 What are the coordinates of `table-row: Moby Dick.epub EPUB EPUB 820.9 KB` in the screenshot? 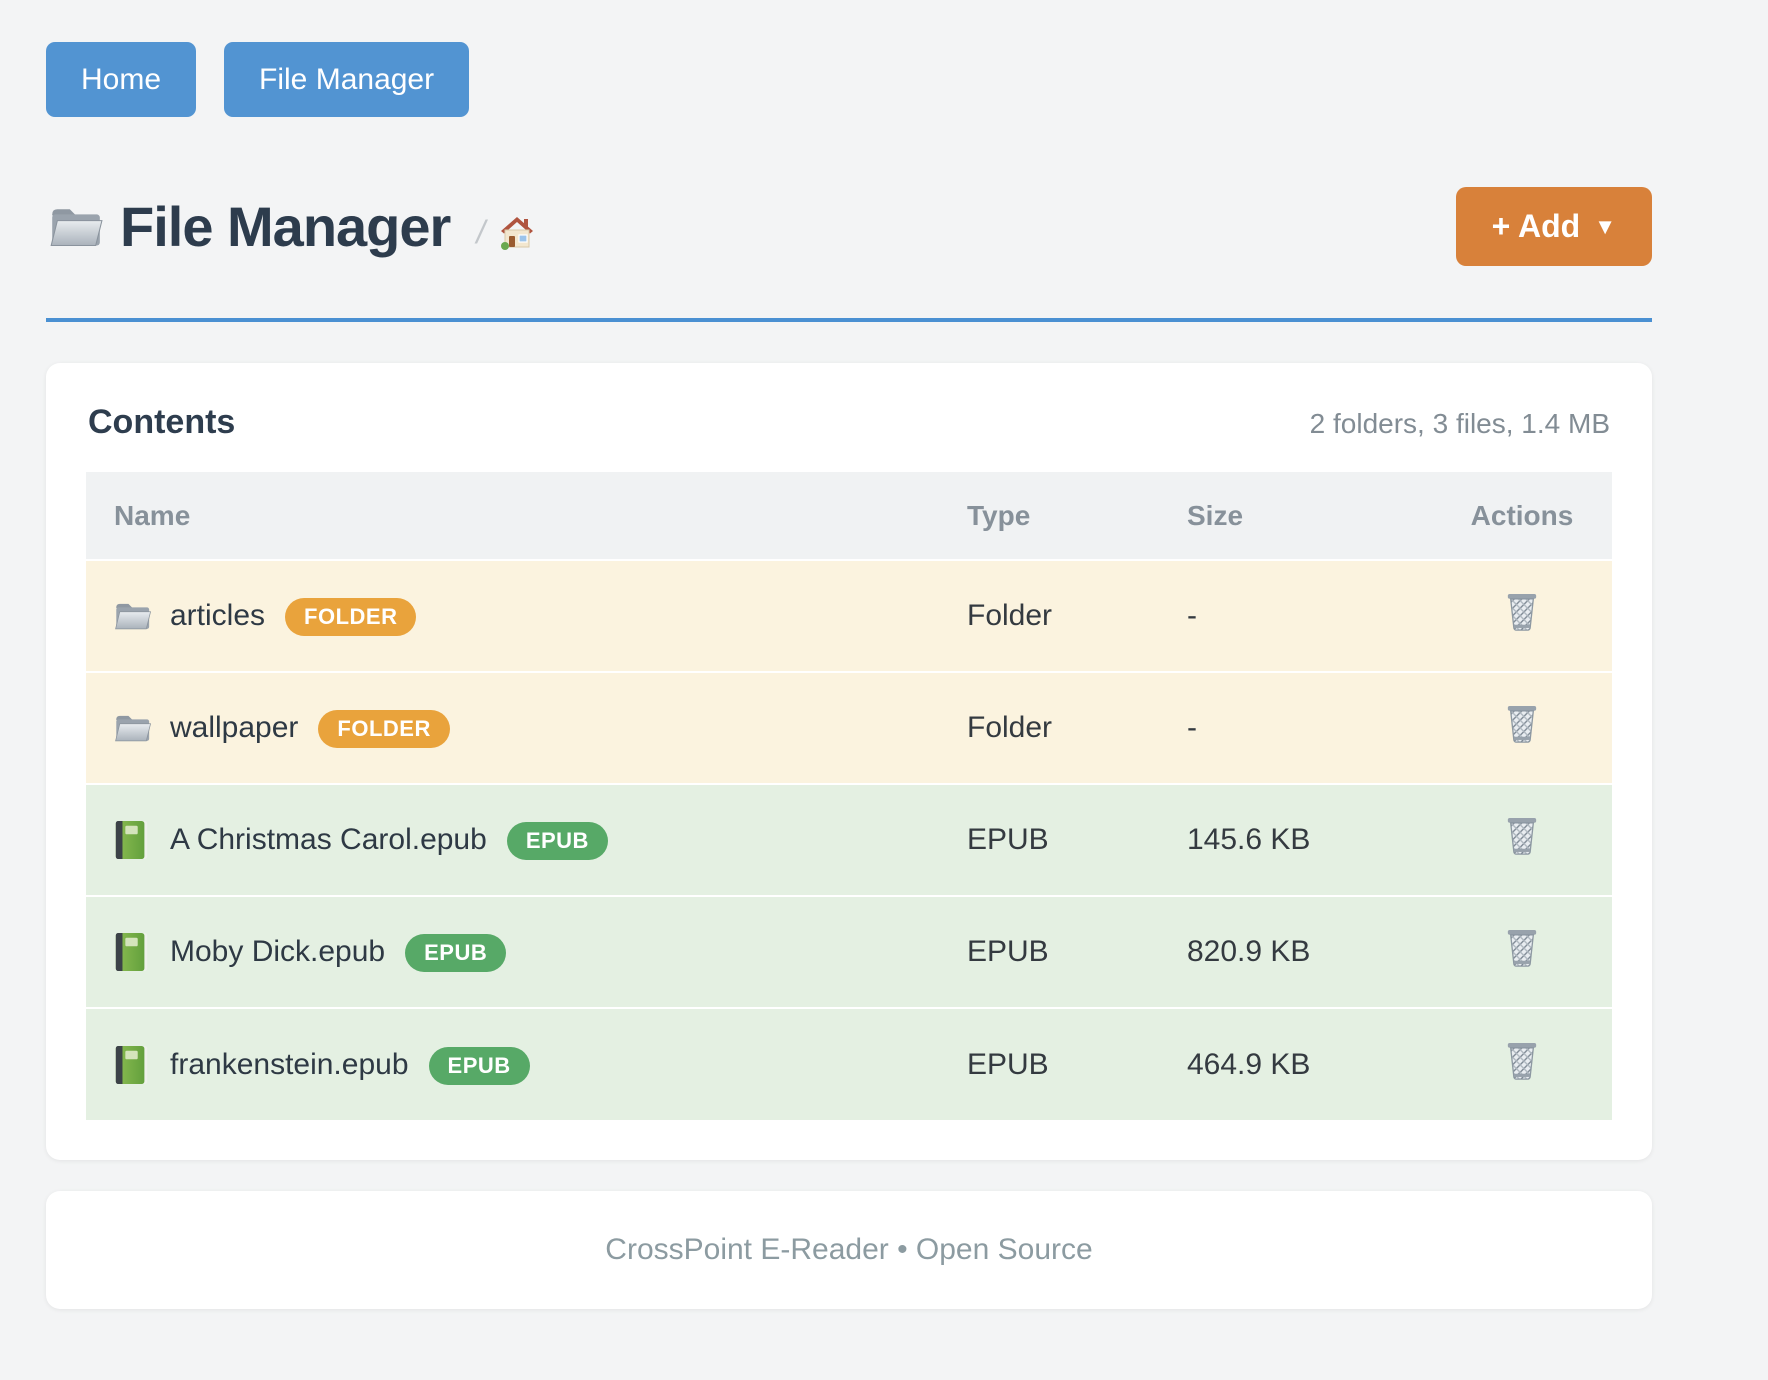 It's located at (849, 952).